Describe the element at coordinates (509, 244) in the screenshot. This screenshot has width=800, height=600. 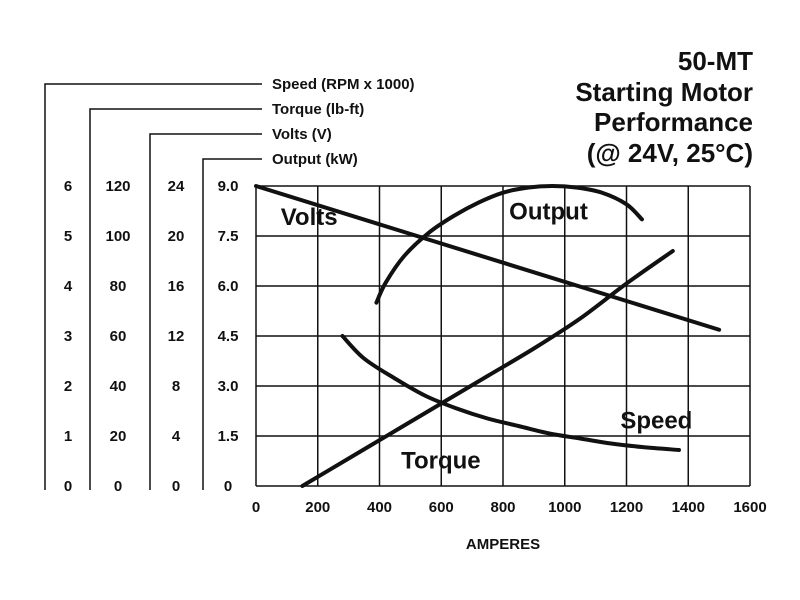
I see `output-curve` at that location.